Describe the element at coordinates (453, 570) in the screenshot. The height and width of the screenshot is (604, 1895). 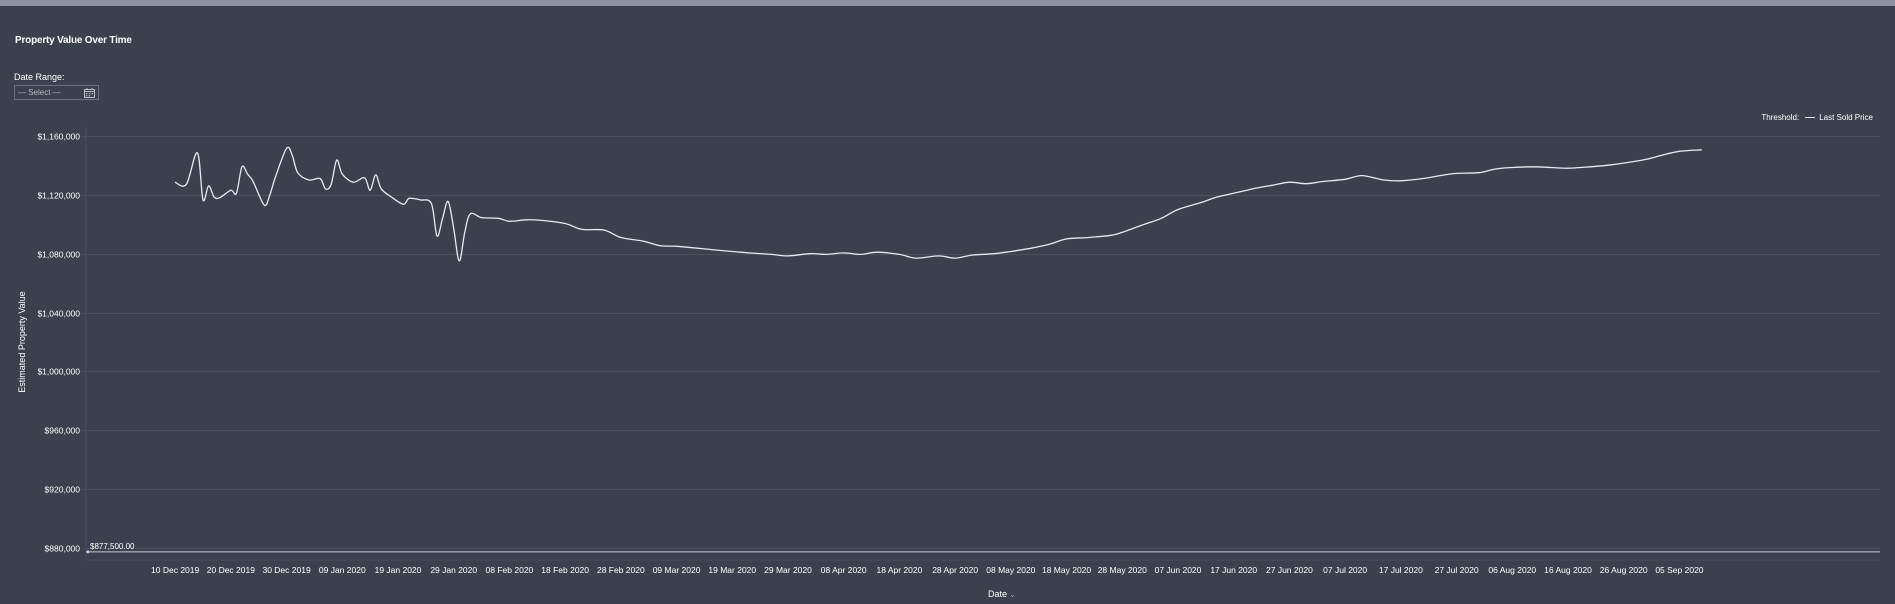
I see `x-tick-label: 29 Jan 2020` at that location.